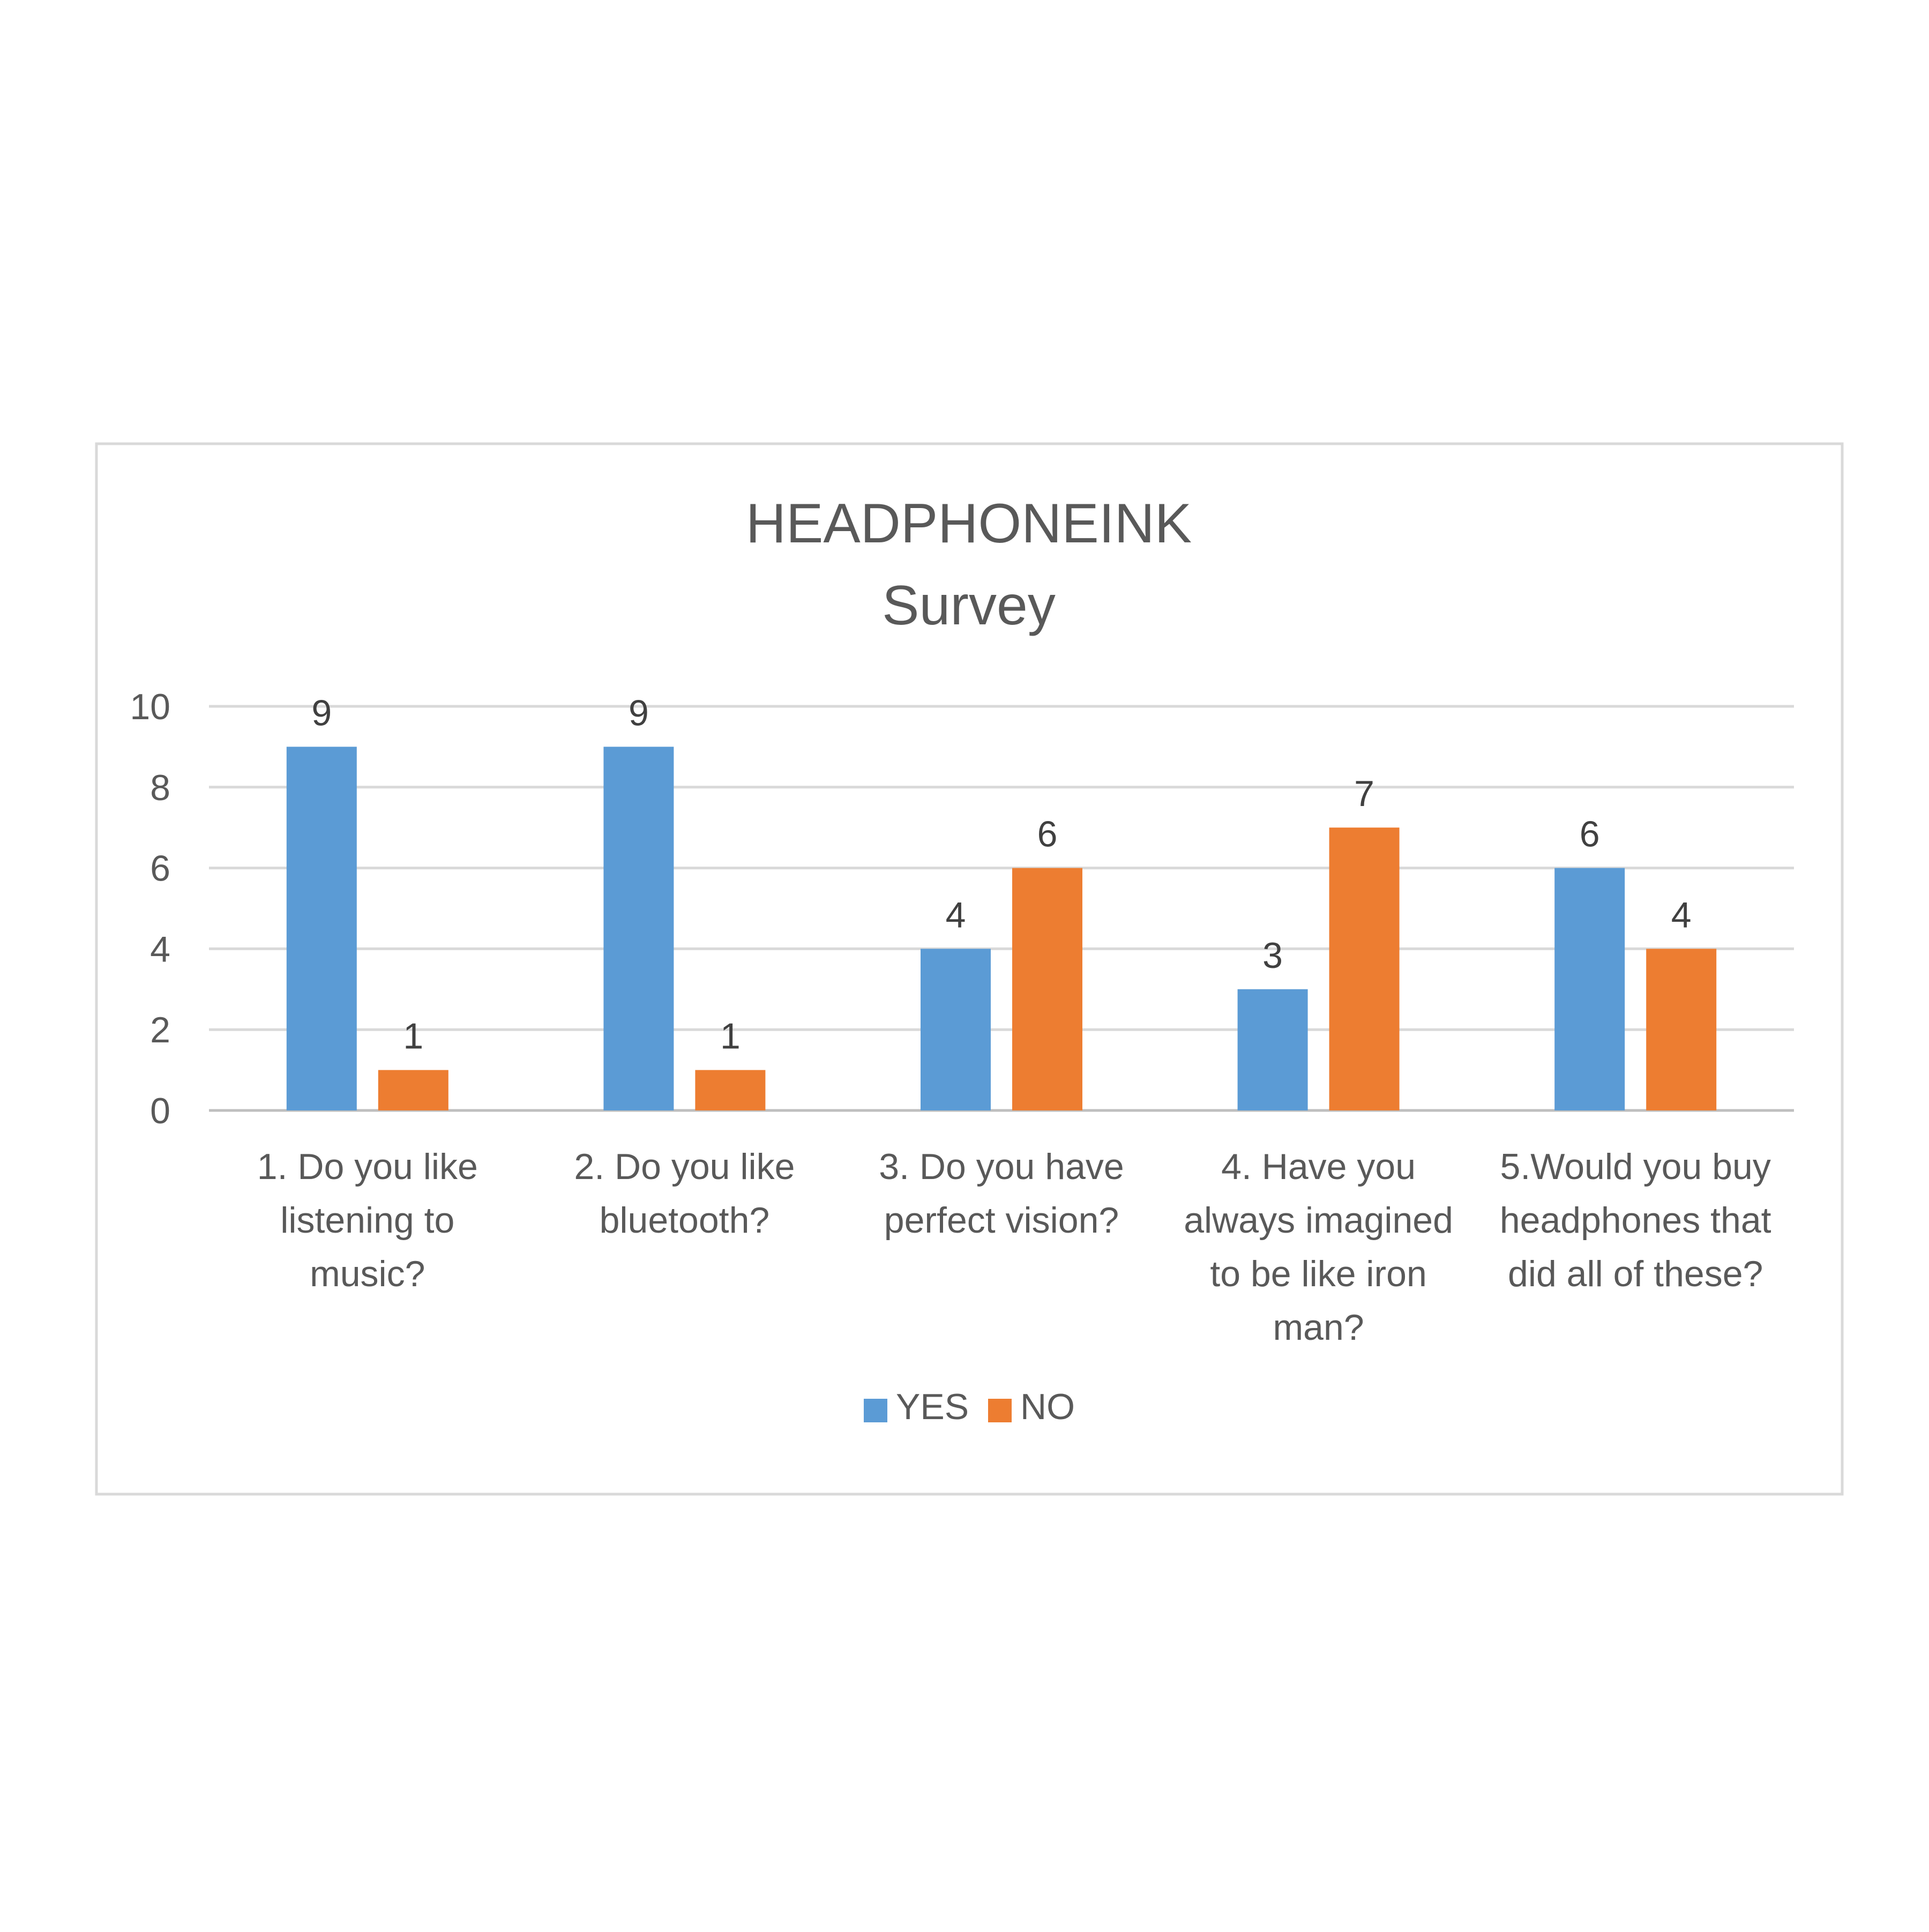  I want to click on category-label-5-line-1: 5.Would you buy, so click(1636, 1166).